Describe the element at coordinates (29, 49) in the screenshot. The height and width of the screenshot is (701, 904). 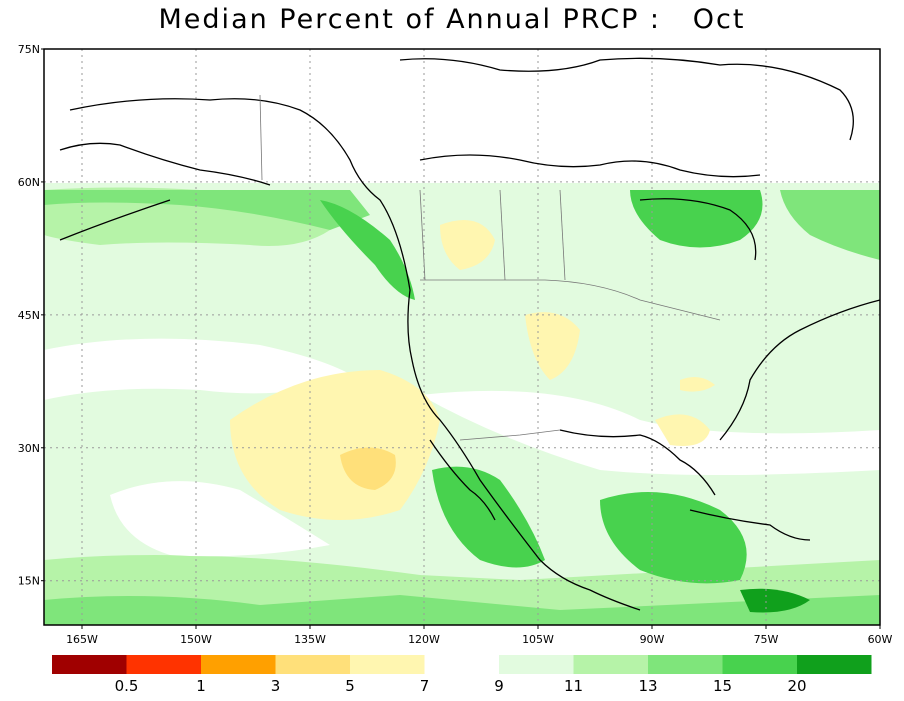
I see `latitude-label: 75N` at that location.